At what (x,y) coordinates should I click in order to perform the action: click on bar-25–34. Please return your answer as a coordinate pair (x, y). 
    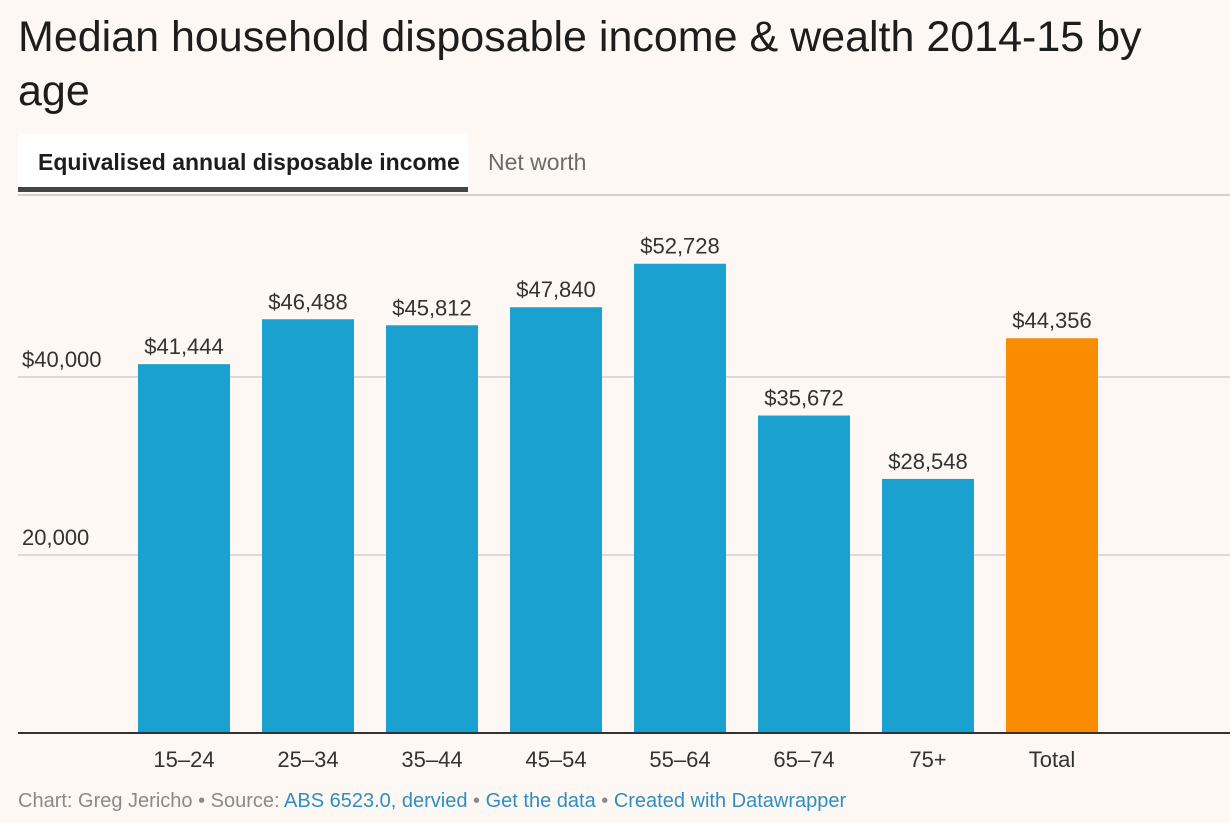
    Looking at the image, I should click on (308, 526).